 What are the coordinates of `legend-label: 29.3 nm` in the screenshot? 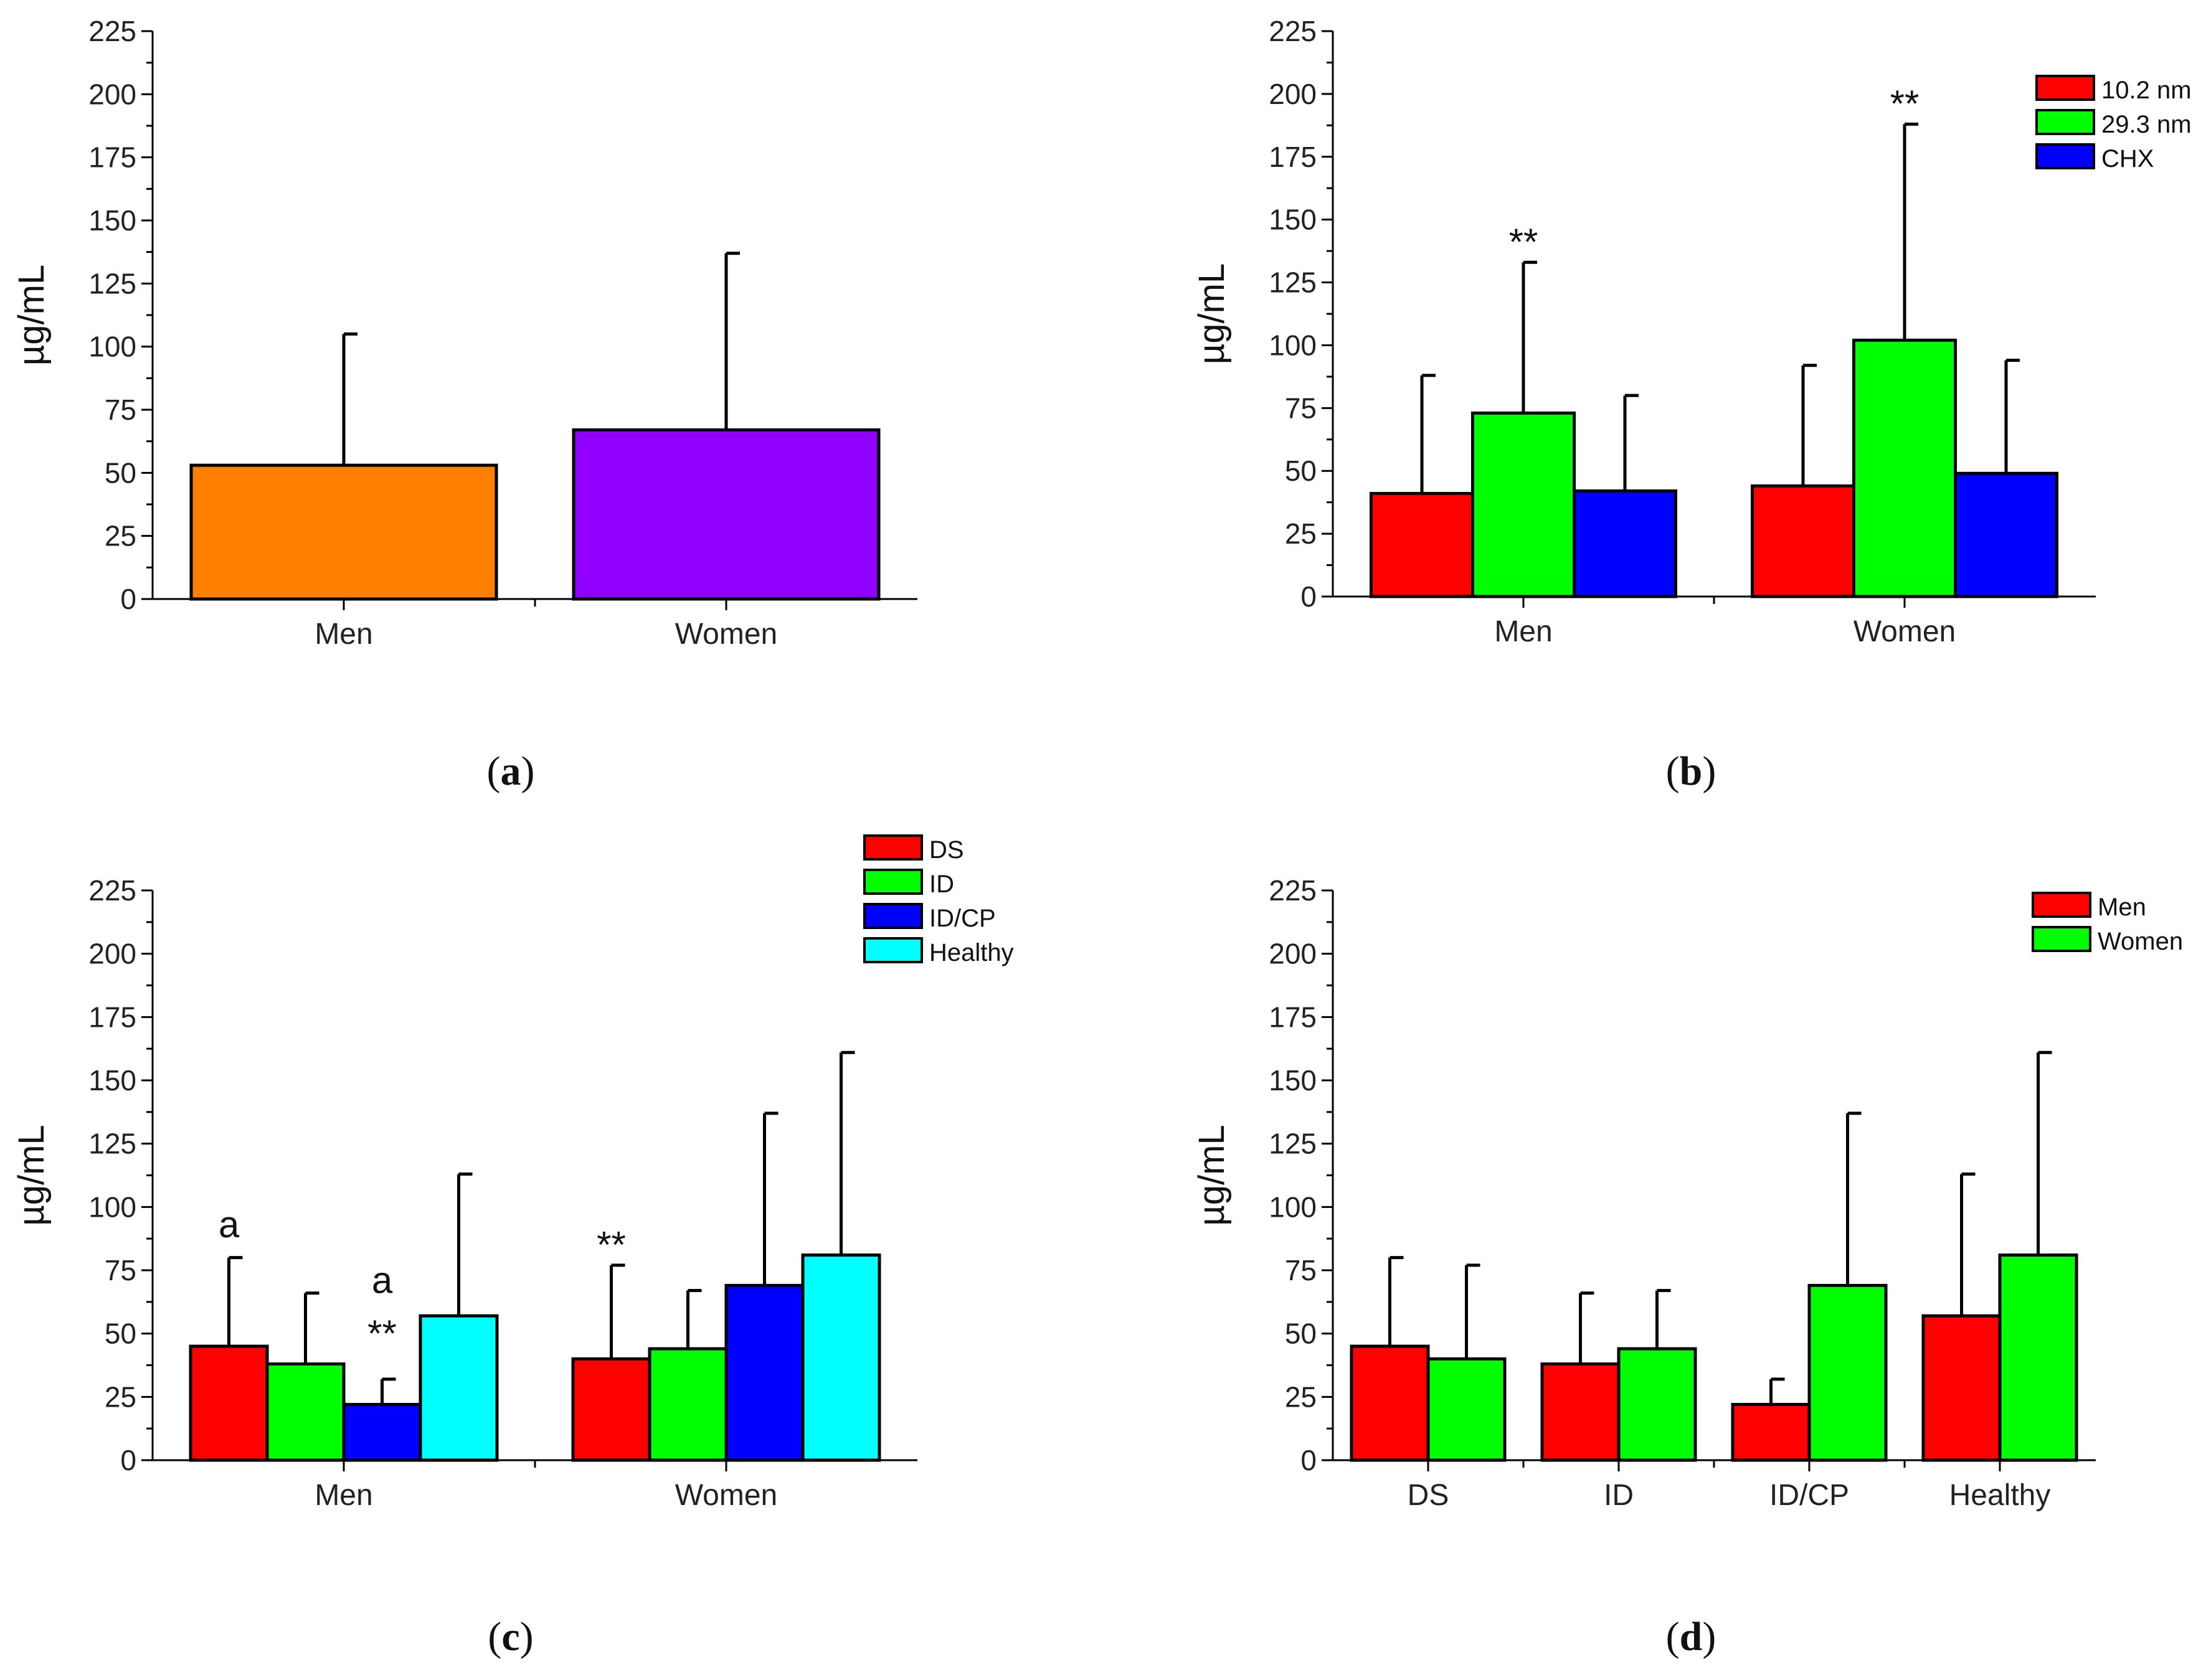 It's located at (2146, 124).